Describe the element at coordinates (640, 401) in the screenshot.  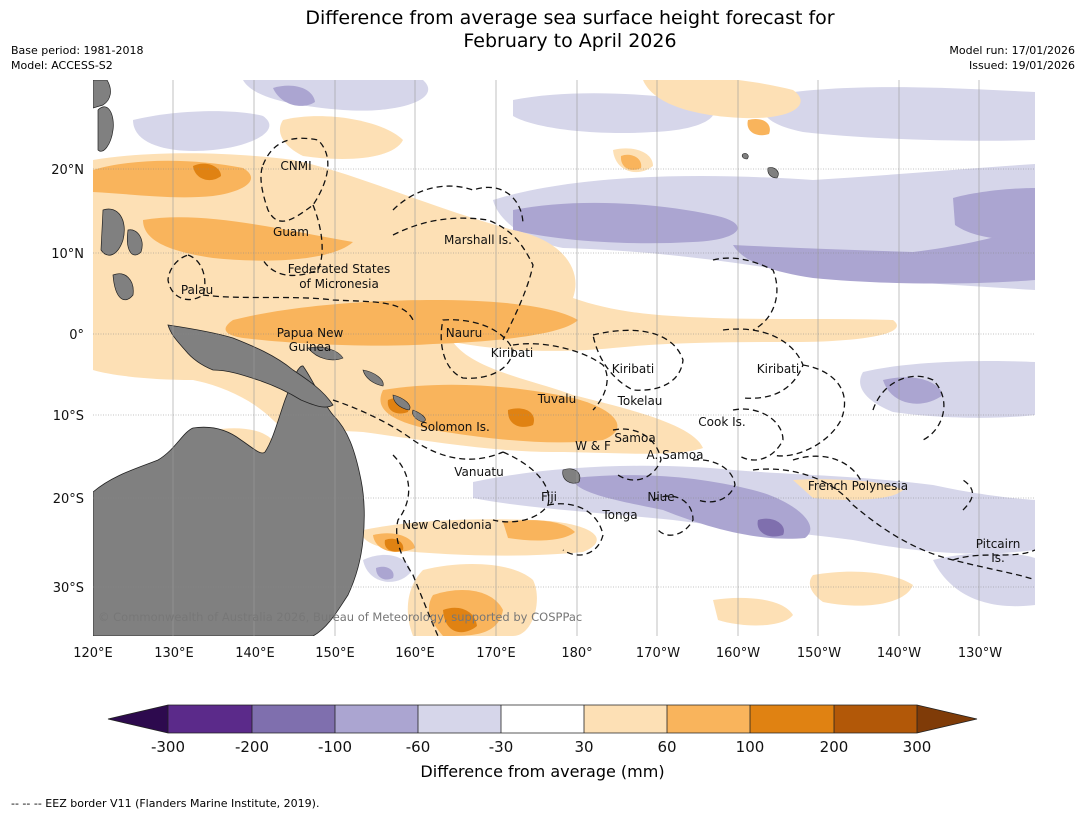
I see `label-tokelau: Tokelau` at that location.